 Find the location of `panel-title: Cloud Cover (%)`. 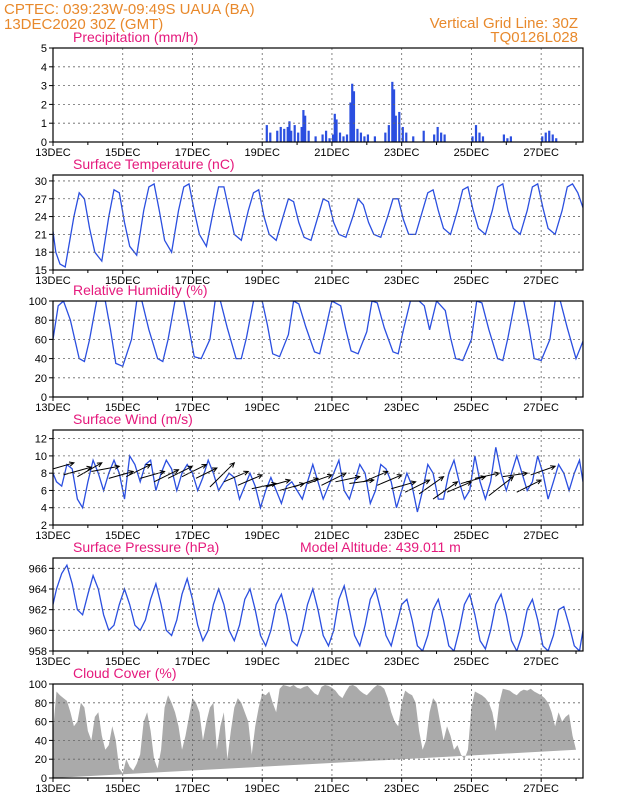

panel-title: Cloud Cover (%) is located at coordinates (124, 673).